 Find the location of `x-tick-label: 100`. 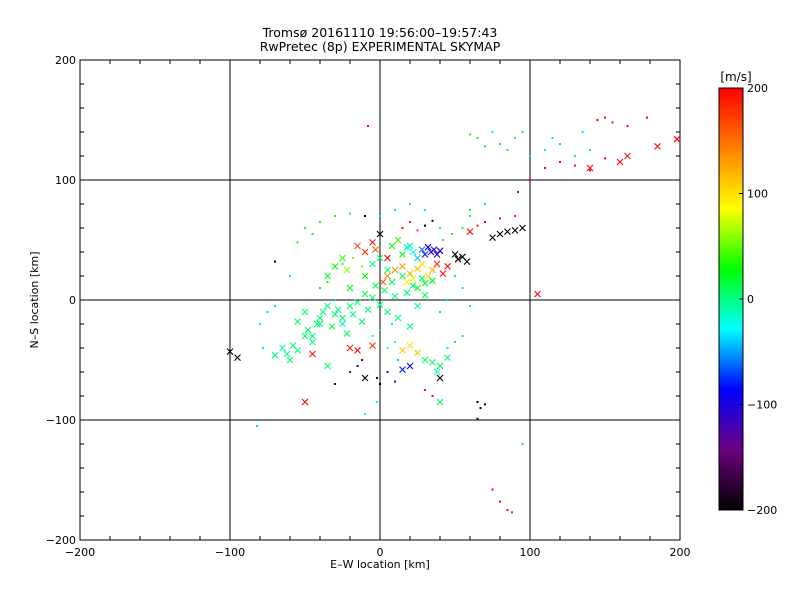

x-tick-label: 100 is located at coordinates (530, 552).